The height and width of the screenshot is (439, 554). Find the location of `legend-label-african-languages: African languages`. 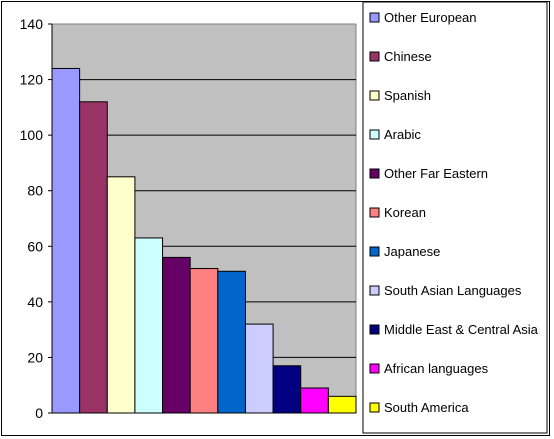

legend-label-african-languages: African languages is located at coordinates (436, 368).